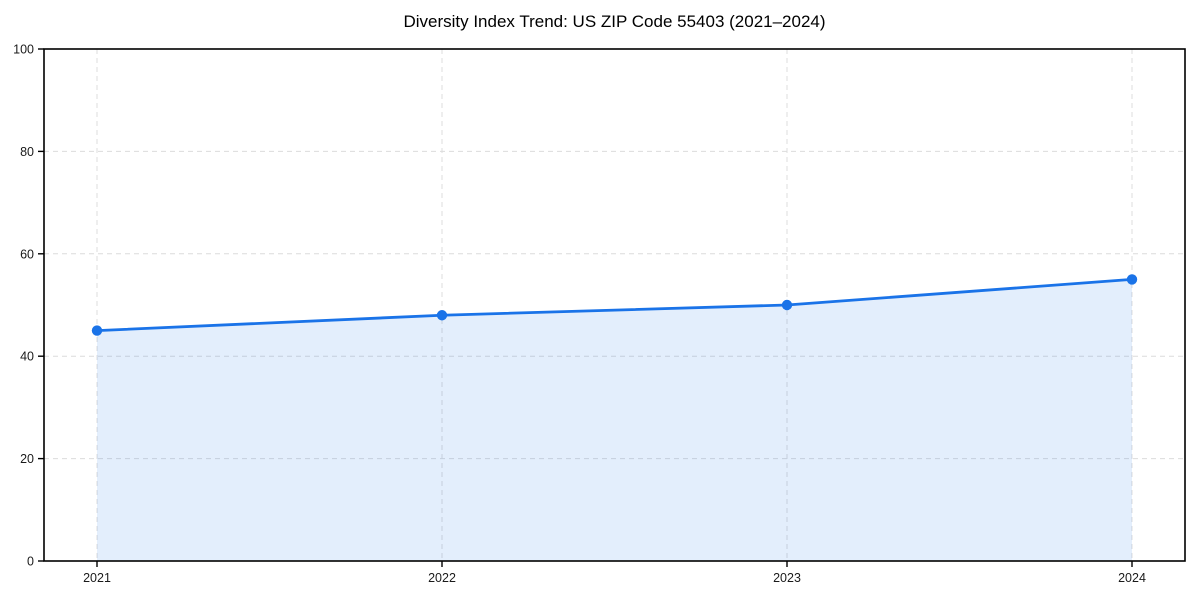 The width and height of the screenshot is (1200, 600). Describe the element at coordinates (787, 578) in the screenshot. I see `x-tick-label: 2023` at that location.